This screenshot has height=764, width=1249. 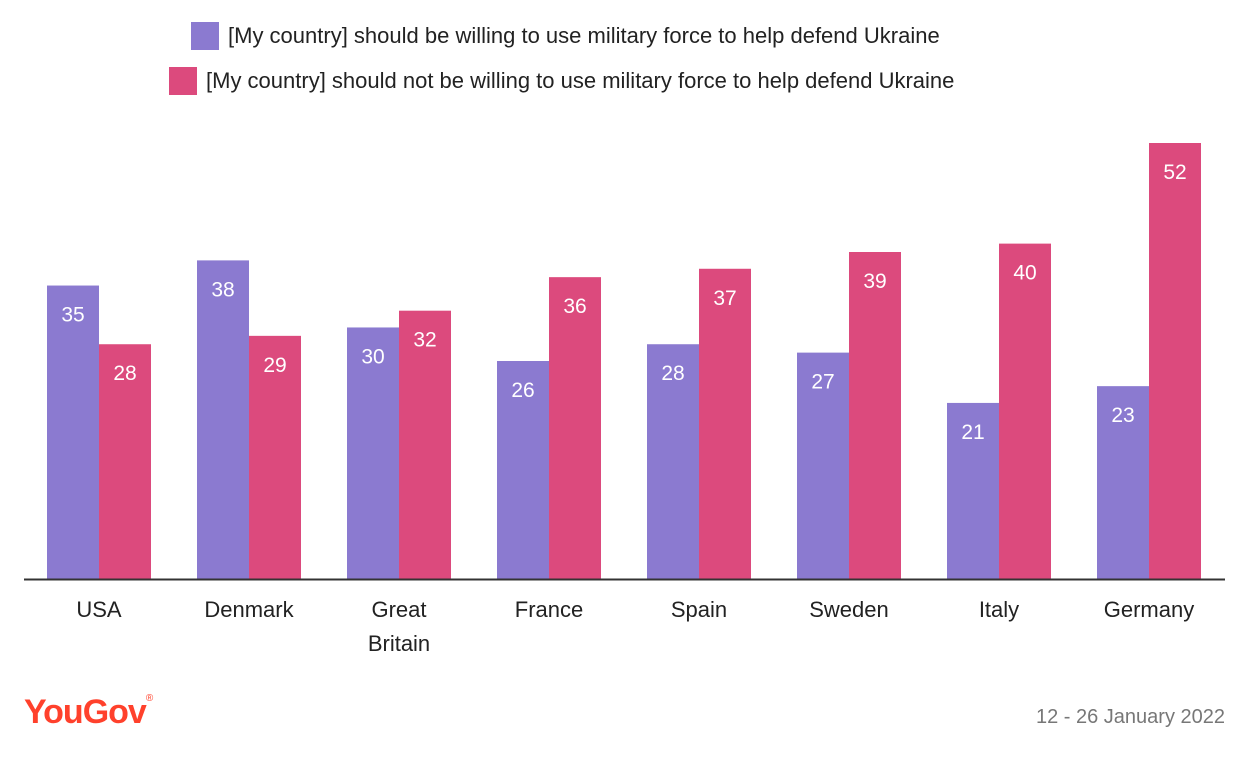 What do you see at coordinates (522, 390) in the screenshot?
I see `value-label-willing-france: 26` at bounding box center [522, 390].